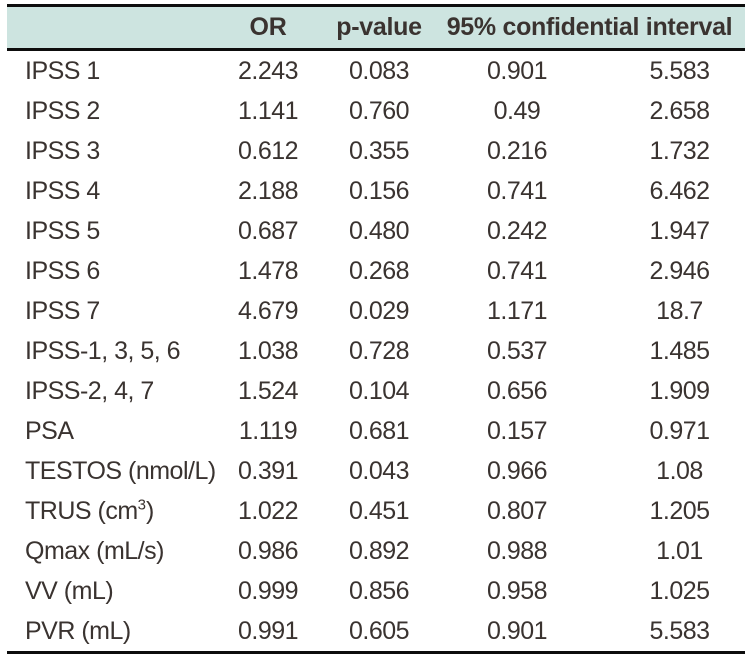 The height and width of the screenshot is (667, 750). Describe the element at coordinates (517, 431) in the screenshot. I see `ci-lower-value: 0.157` at that location.